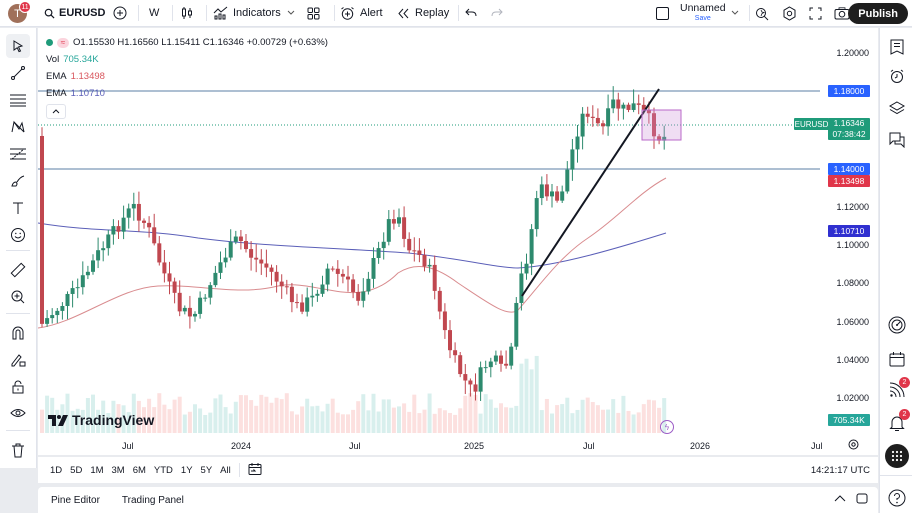 This screenshot has width=912, height=513. I want to click on hide-drawings-tool, so click(18, 414).